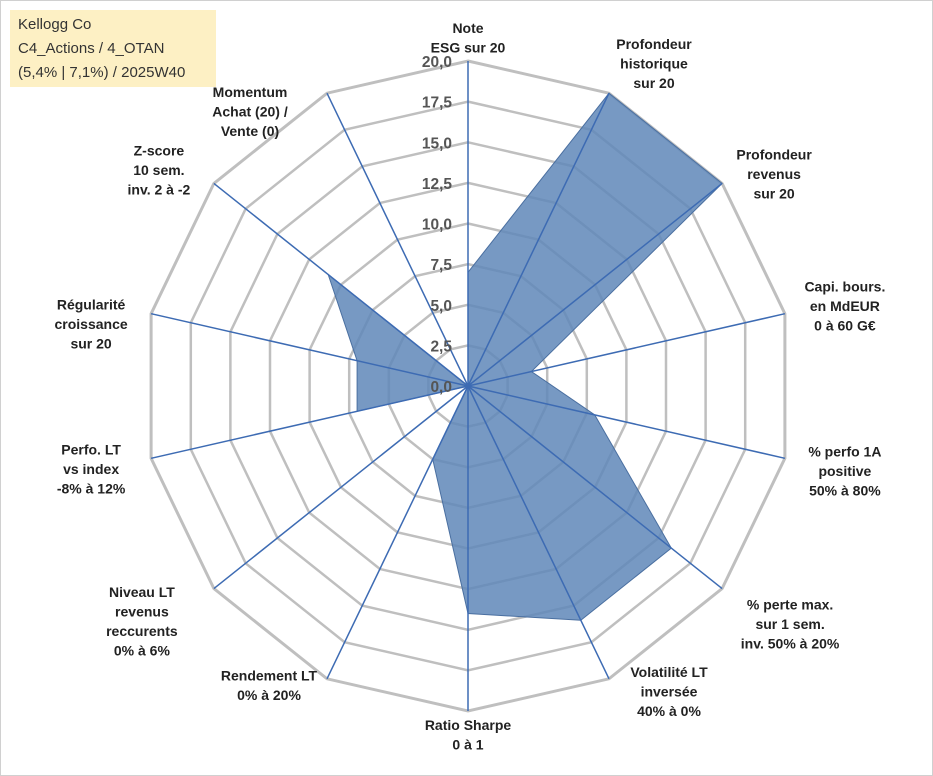  Describe the element at coordinates (441, 265) in the screenshot. I see `tick-label-3: 7,5` at that location.